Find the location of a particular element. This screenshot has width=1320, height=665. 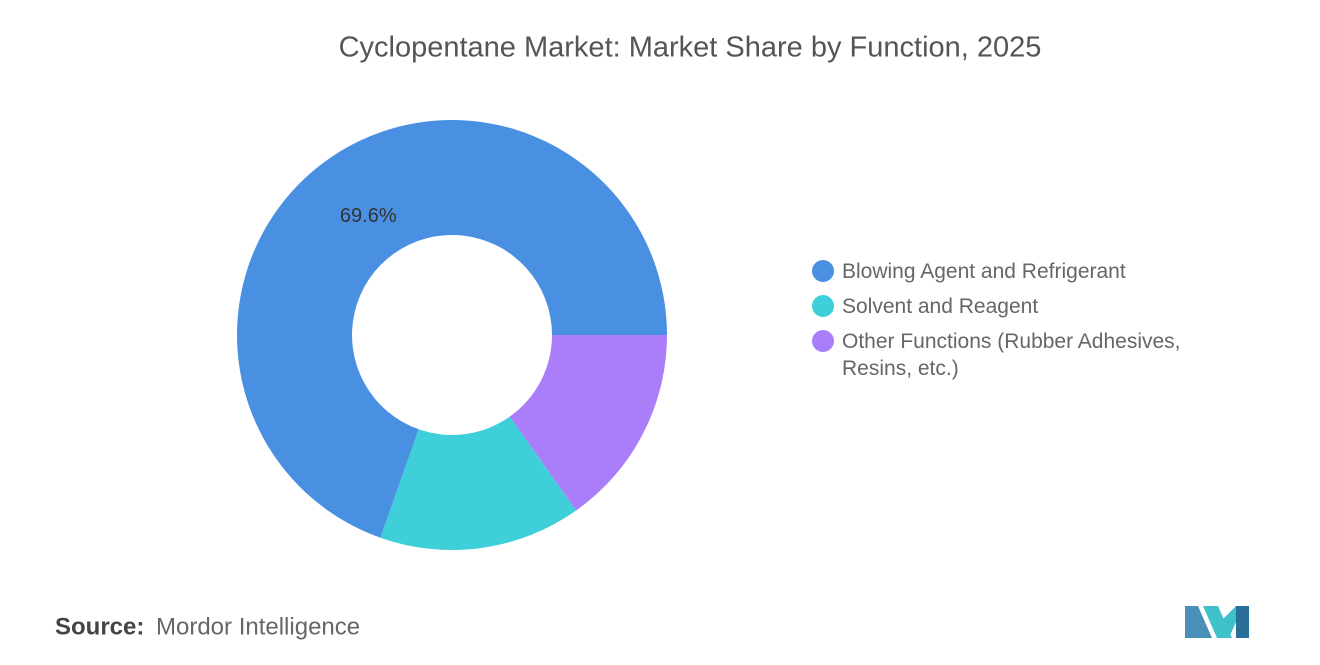

legend-item: Blowing Agent and Refrigerant is located at coordinates (1012, 271).